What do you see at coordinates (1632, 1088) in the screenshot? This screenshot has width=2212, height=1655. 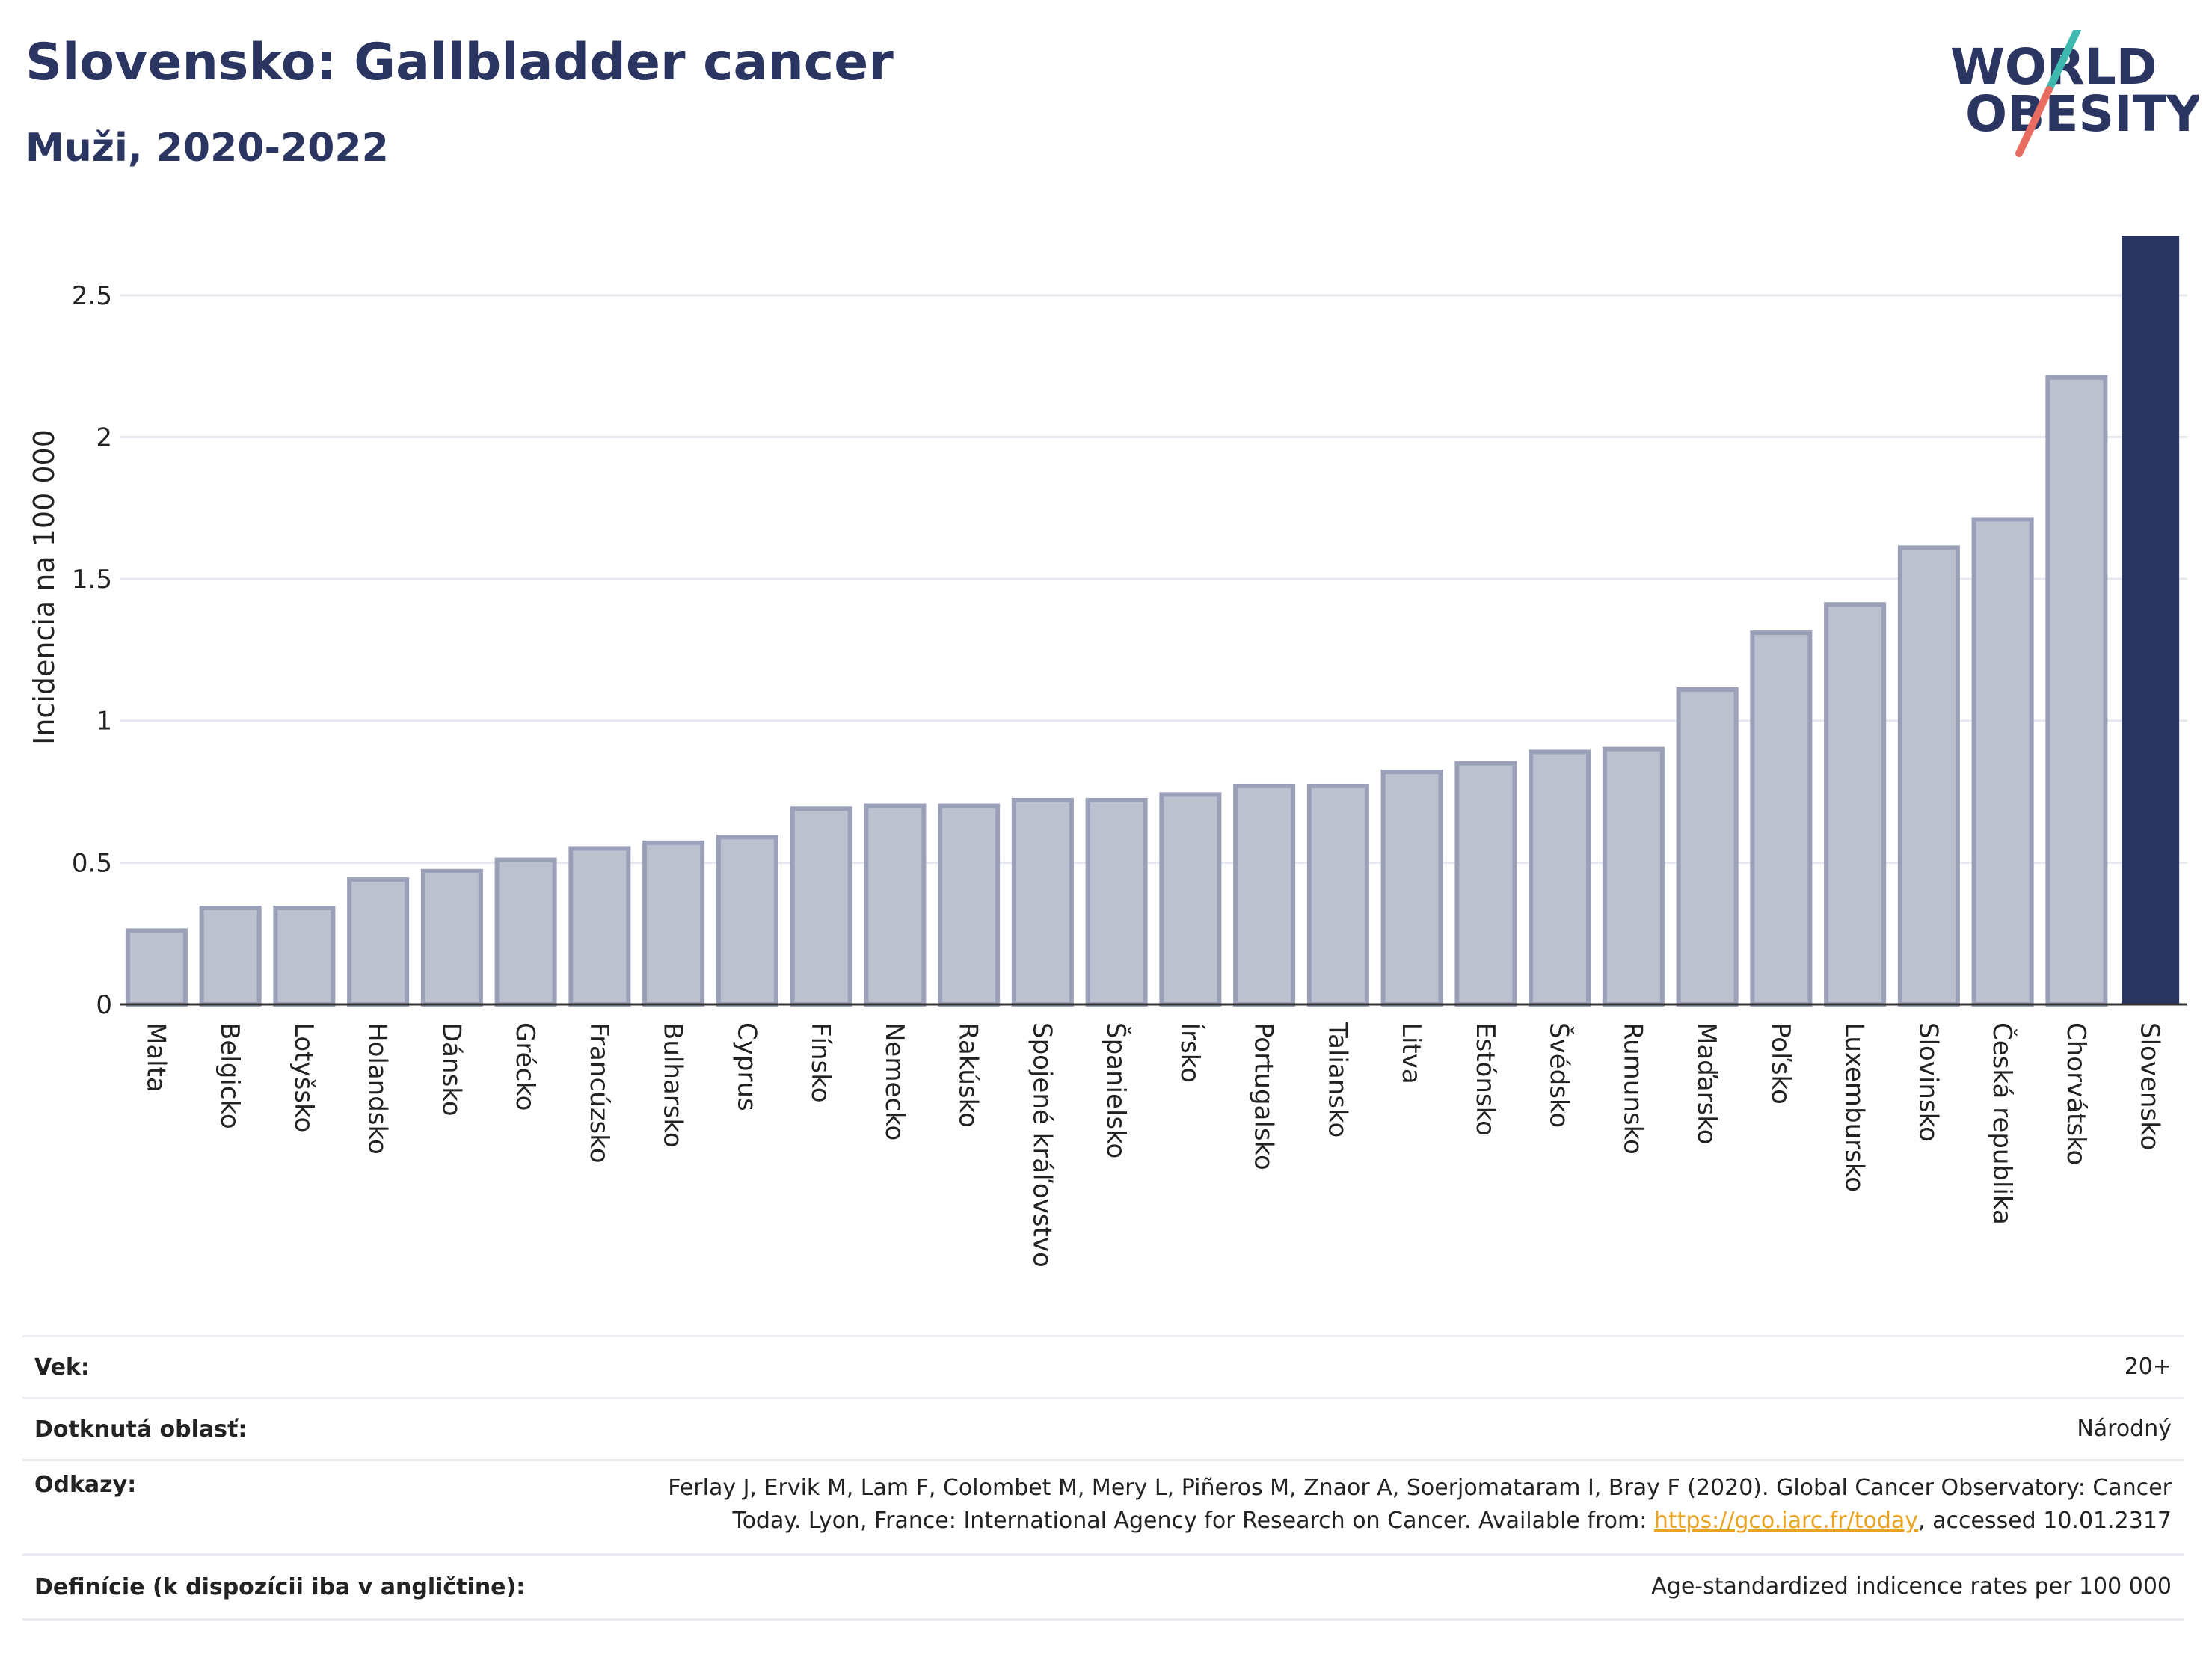 I see `x-tick-label: Rumunsko` at bounding box center [1632, 1088].